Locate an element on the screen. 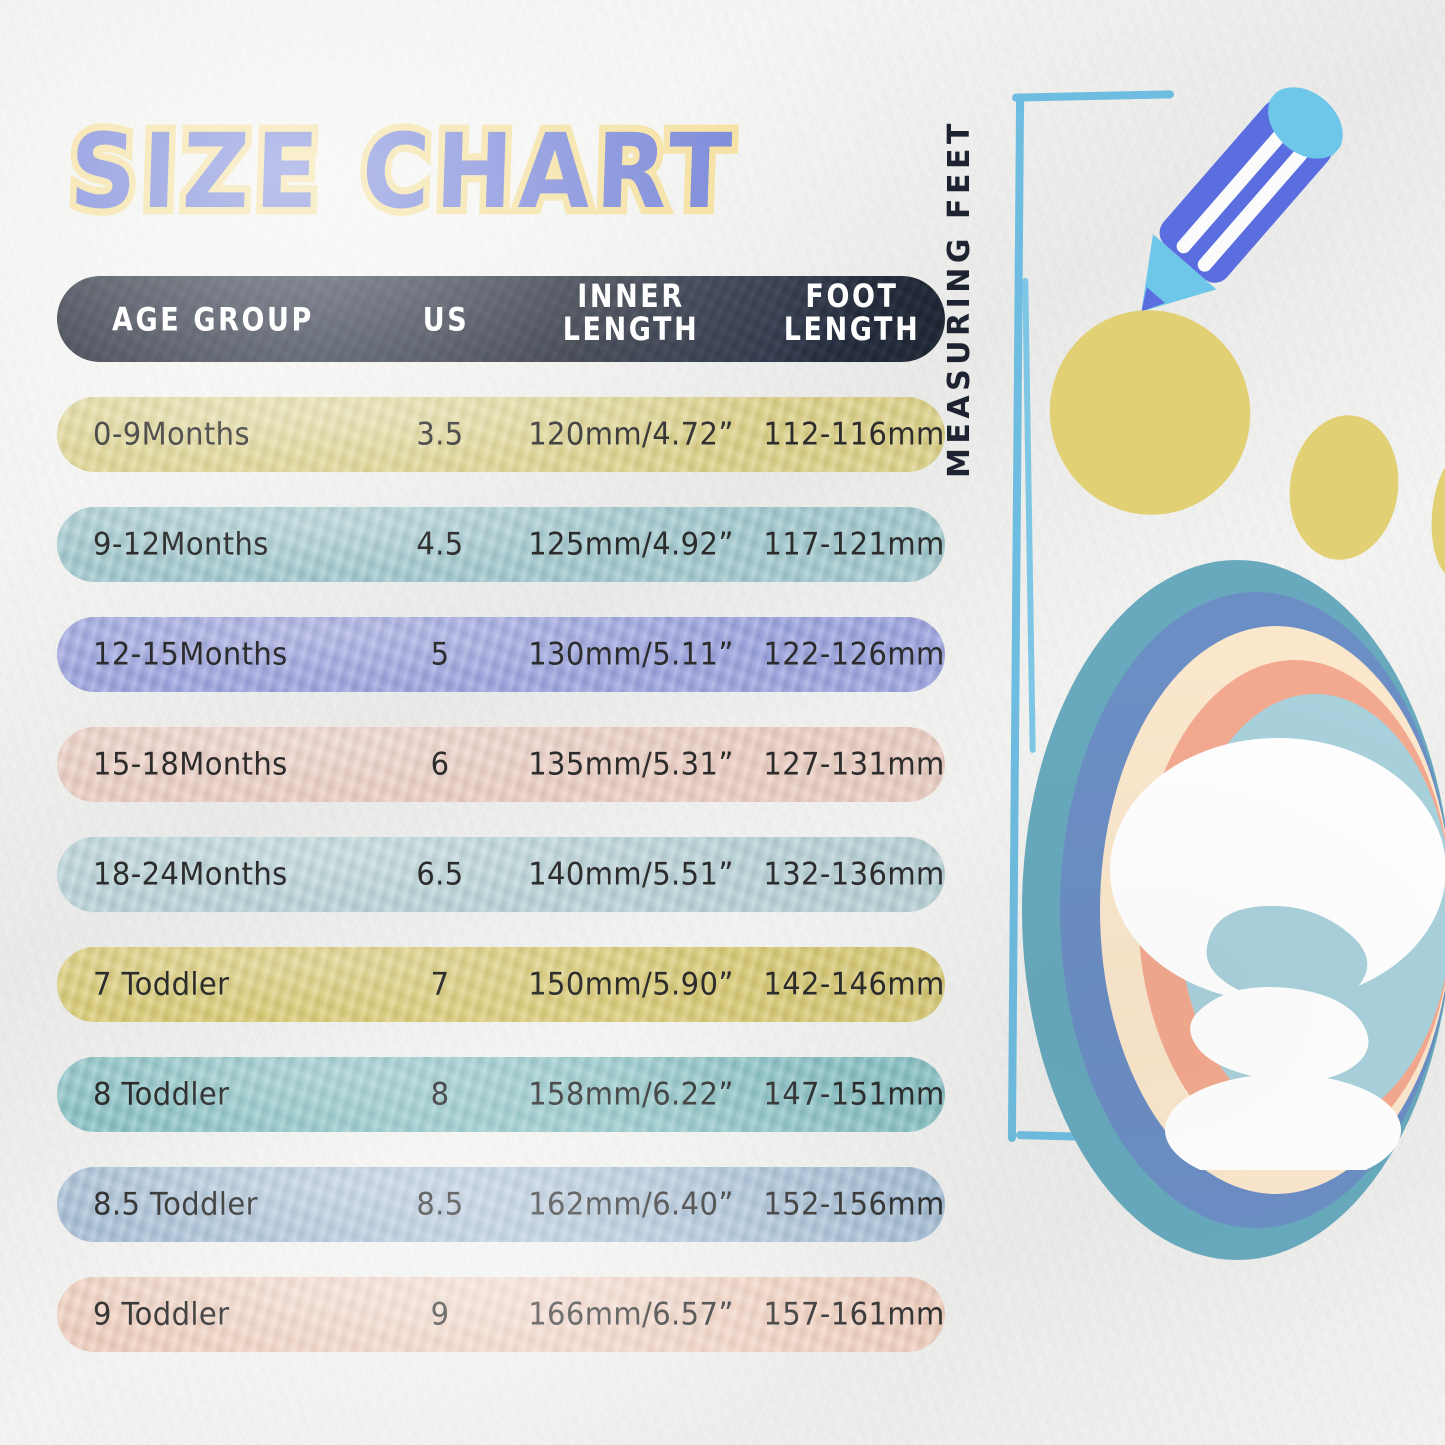 Image resolution: width=1445 pixels, height=1445 pixels. cell-foot-length: 157-161mm is located at coordinates (854, 1313).